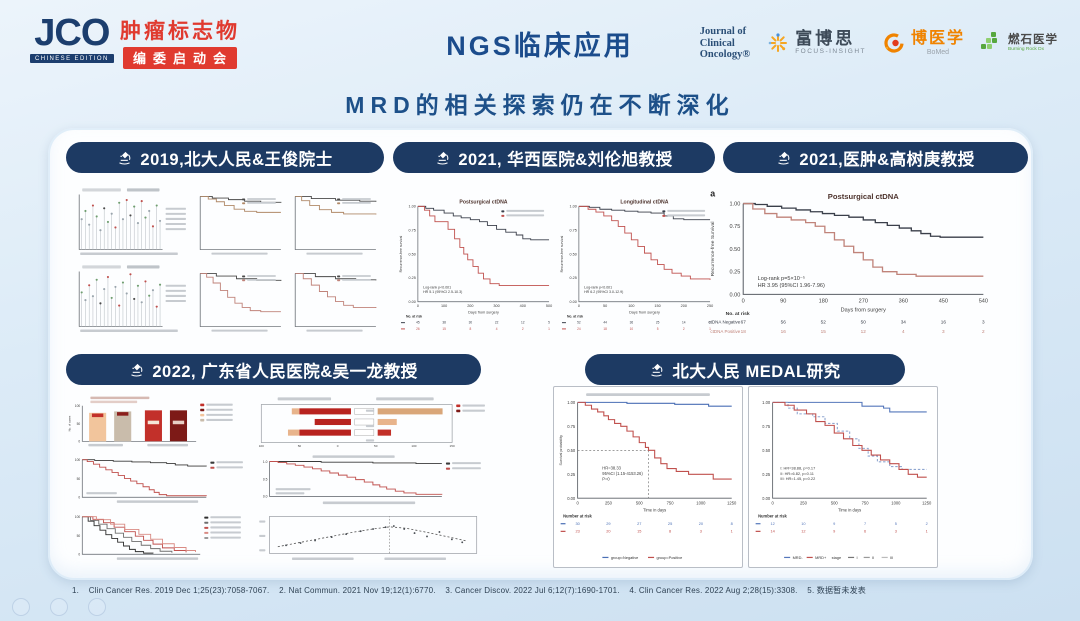 The height and width of the screenshot is (621, 1080). What do you see at coordinates (927, 523) in the screenshot?
I see `svg-text: 2` at bounding box center [927, 523].